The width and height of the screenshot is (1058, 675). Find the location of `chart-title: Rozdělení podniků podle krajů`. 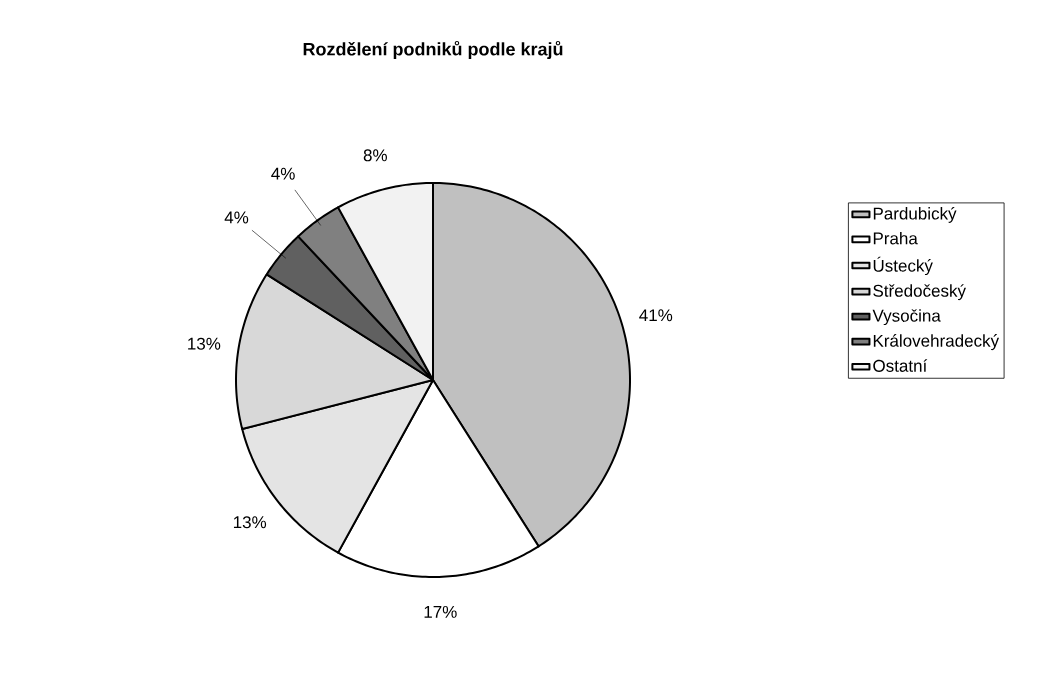

chart-title: Rozdělení podniků podle krajů is located at coordinates (433, 50).